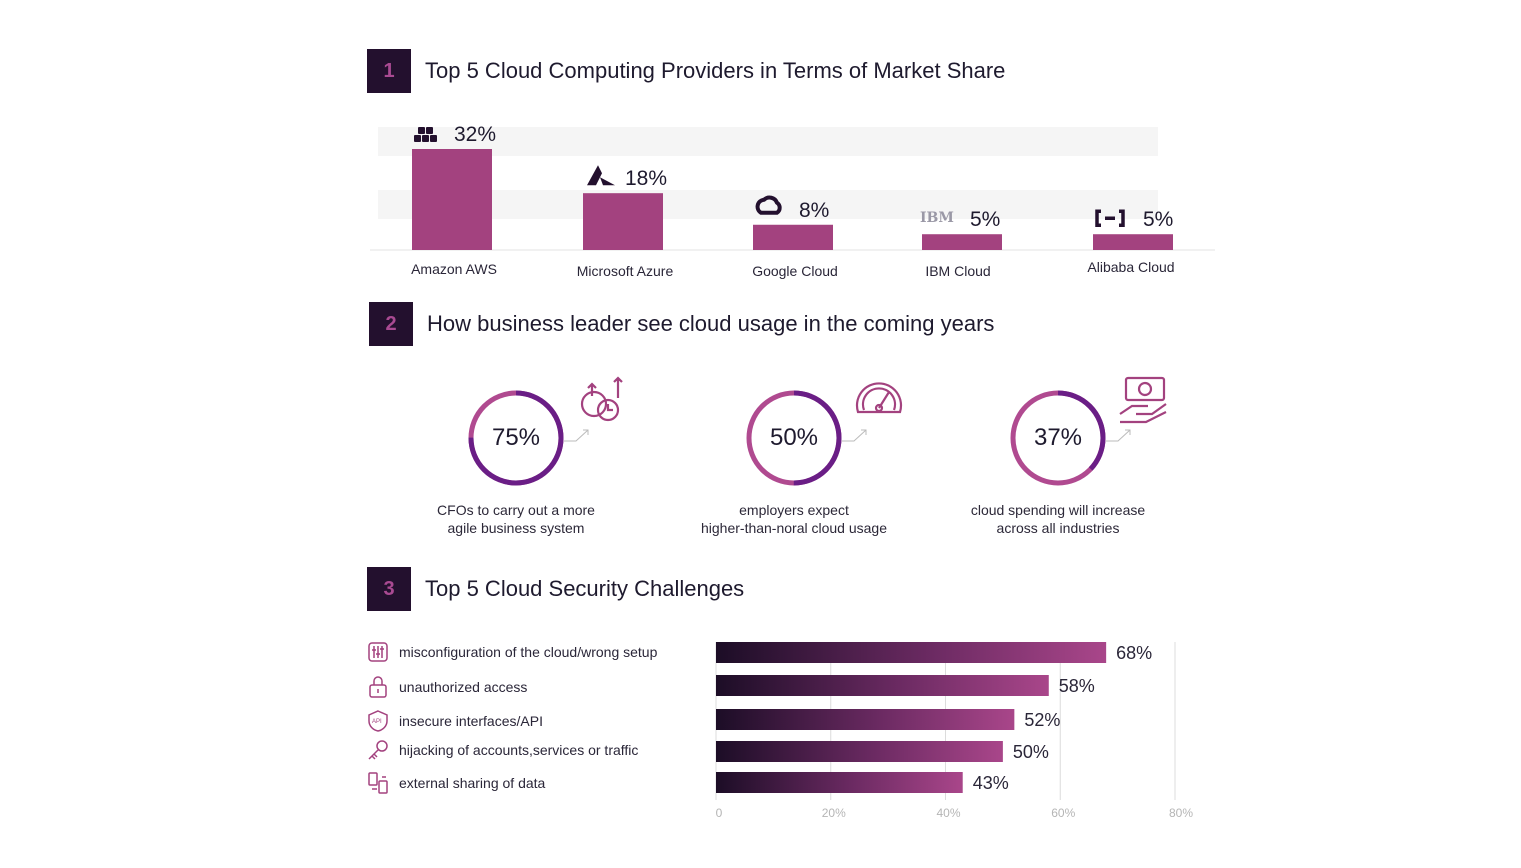 Image resolution: width=1521 pixels, height=868 pixels. I want to click on challenge-row: unauthorized access, so click(446, 687).